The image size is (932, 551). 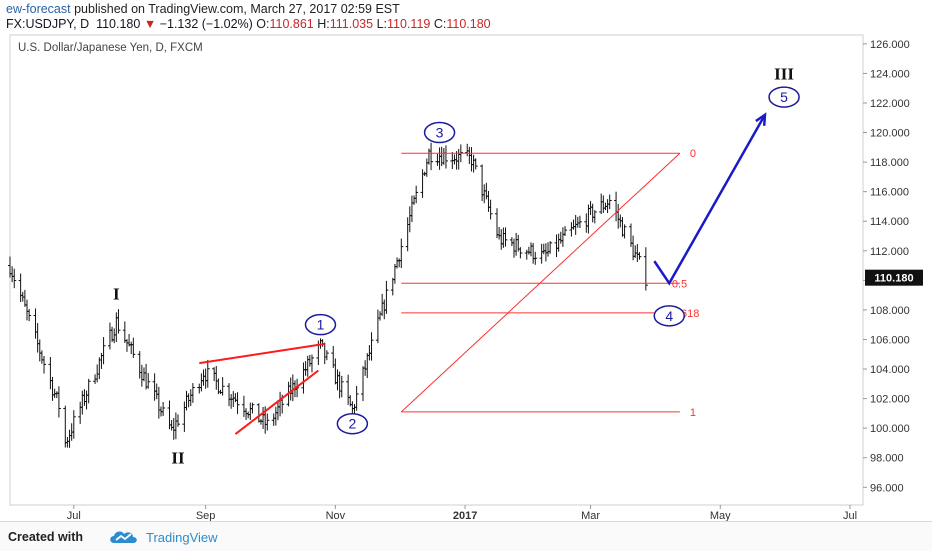 I want to click on y-tick-label: 98.000, so click(x=887, y=459).